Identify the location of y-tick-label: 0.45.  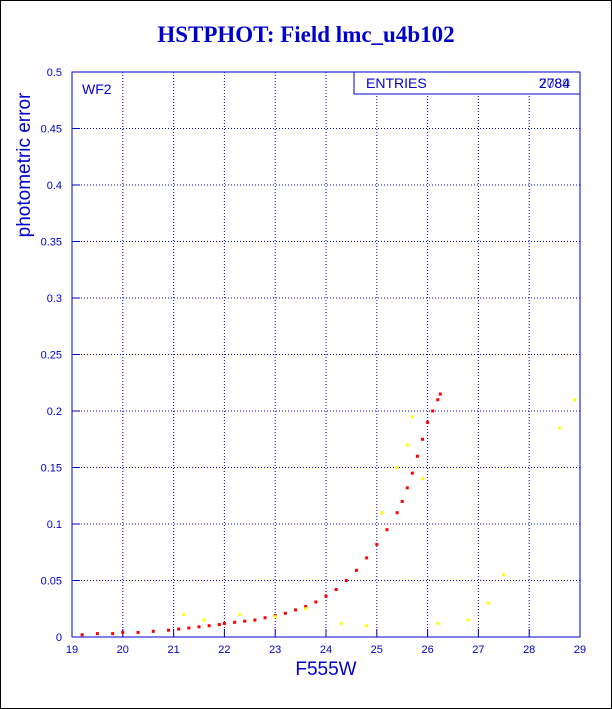
(51, 130).